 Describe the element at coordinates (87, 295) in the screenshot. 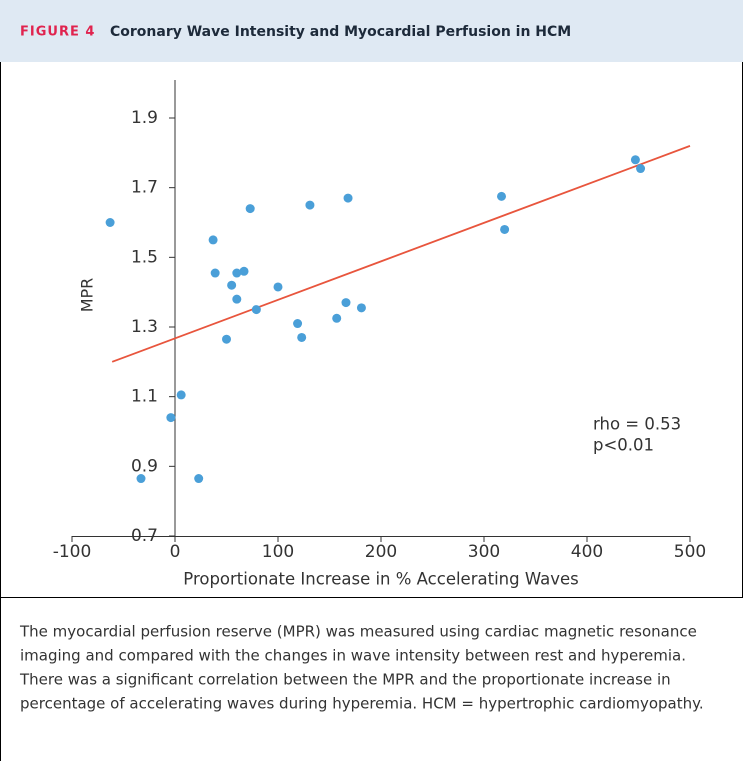

I see `y-axis-label: MPR` at that location.